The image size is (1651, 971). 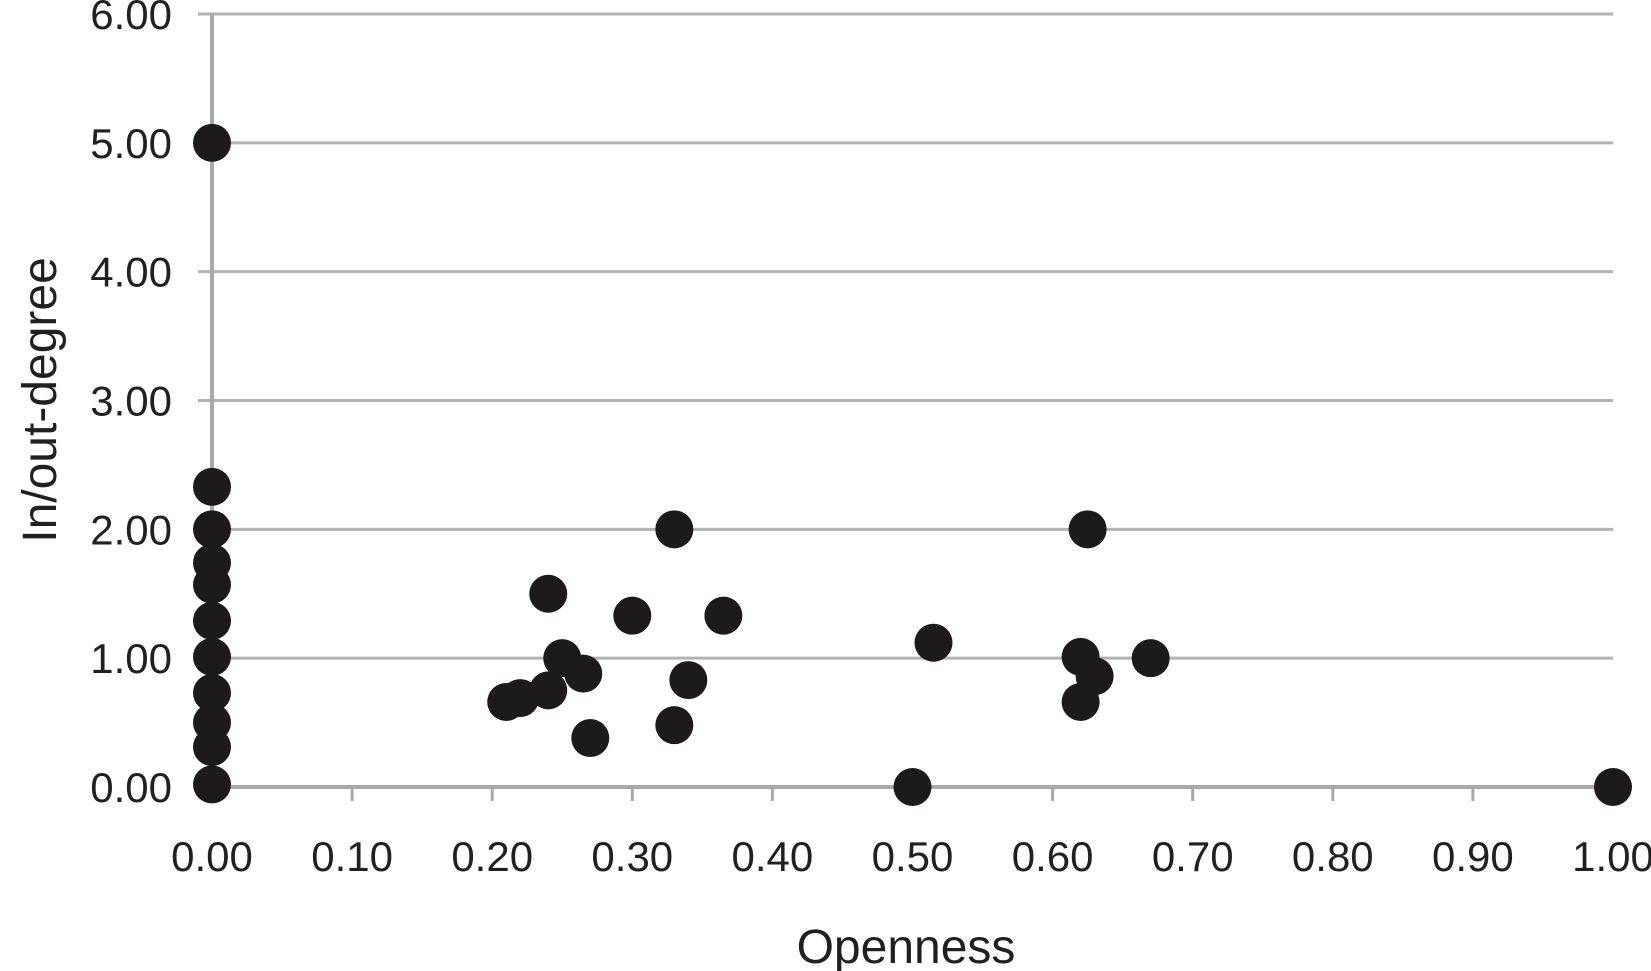 What do you see at coordinates (632, 856) in the screenshot?
I see `x-tick-label: 0.30` at bounding box center [632, 856].